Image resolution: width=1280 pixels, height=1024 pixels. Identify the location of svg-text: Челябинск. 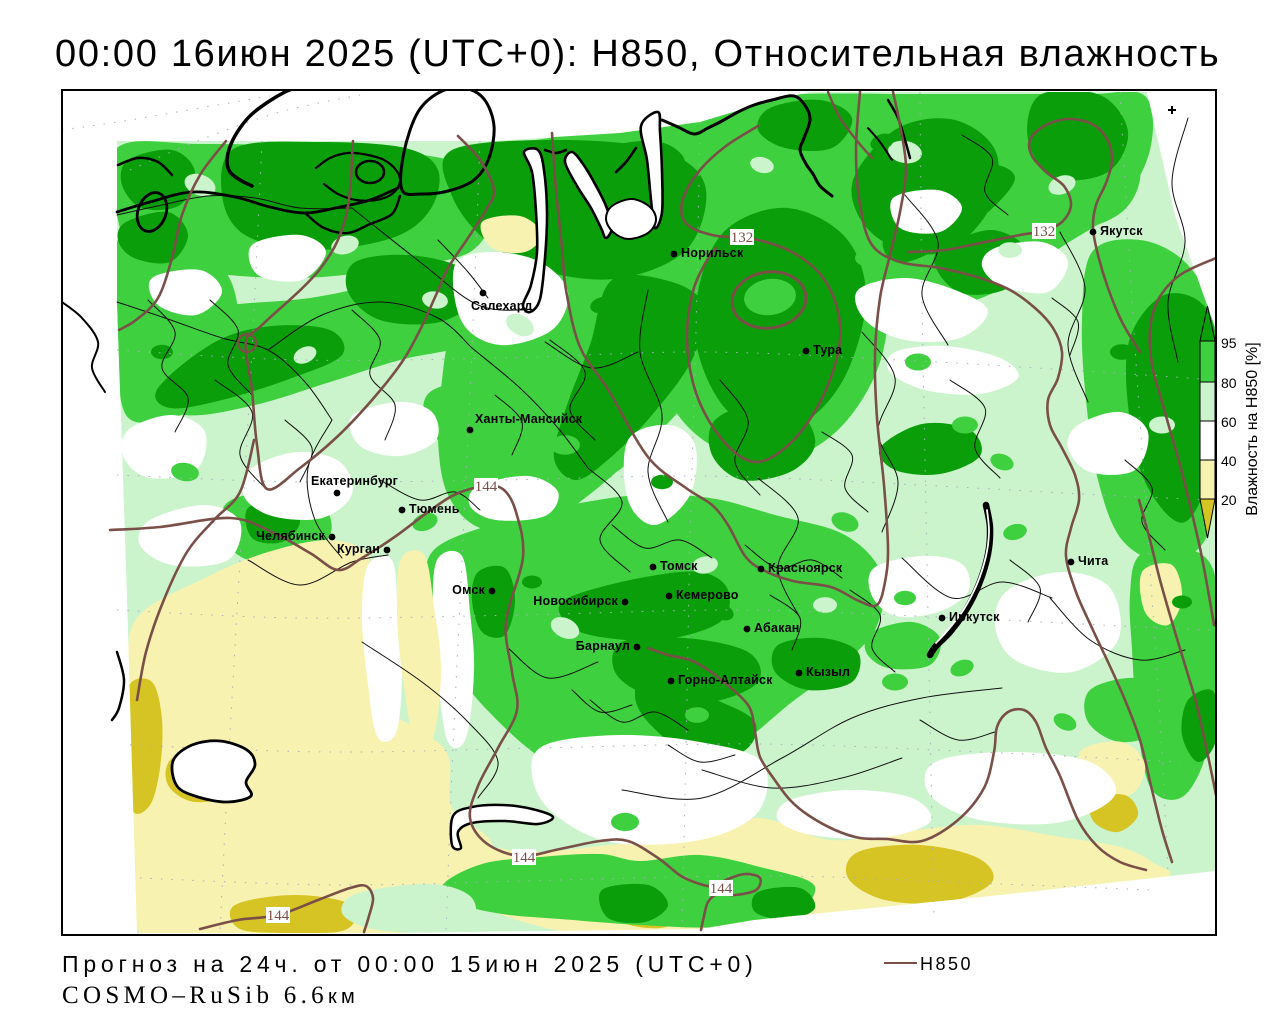
(290, 536).